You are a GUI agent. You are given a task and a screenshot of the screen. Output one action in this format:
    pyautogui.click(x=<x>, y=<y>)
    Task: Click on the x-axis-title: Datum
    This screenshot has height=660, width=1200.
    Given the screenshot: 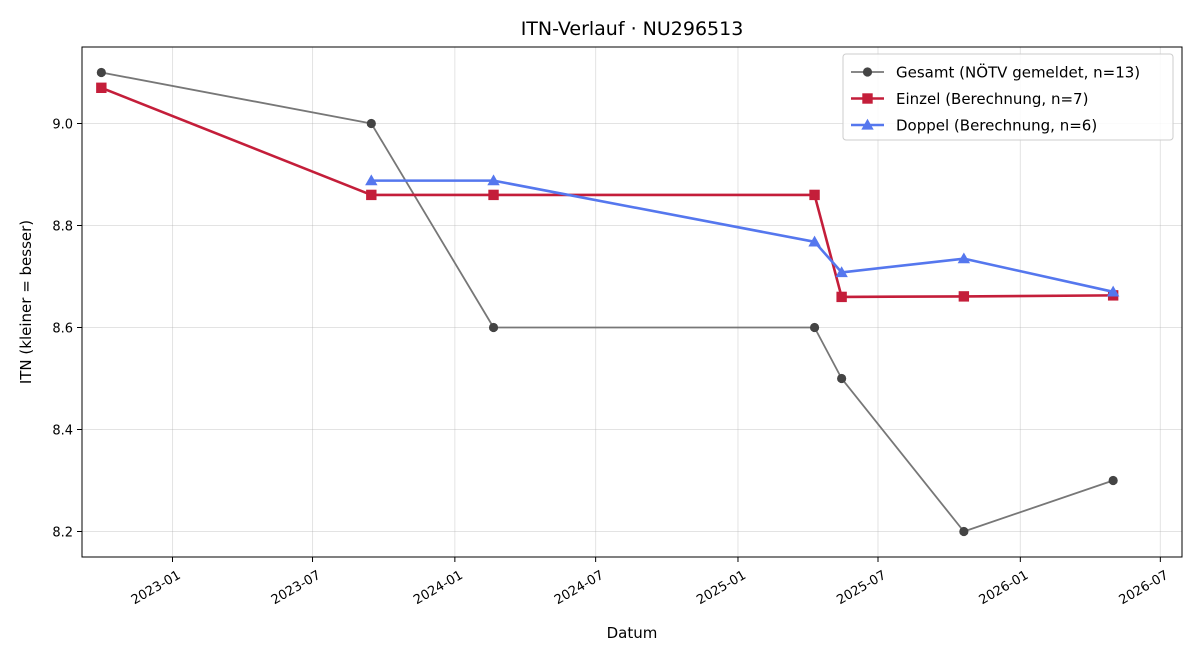 What is the action you would take?
    pyautogui.click(x=632, y=633)
    